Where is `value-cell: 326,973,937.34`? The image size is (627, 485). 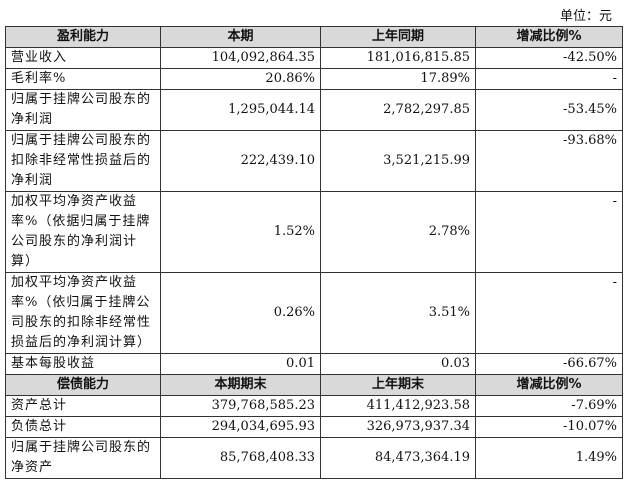
value-cell: 326,973,937.34 is located at coordinates (398, 427).